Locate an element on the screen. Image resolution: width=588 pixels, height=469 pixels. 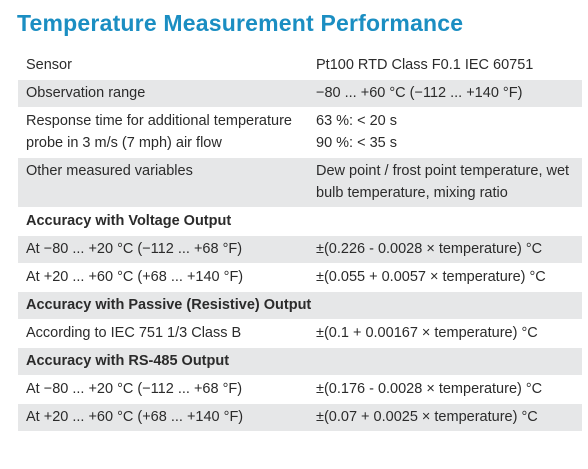
label-cell: According to IEC 751 1/3 Class B is located at coordinates (163, 333).